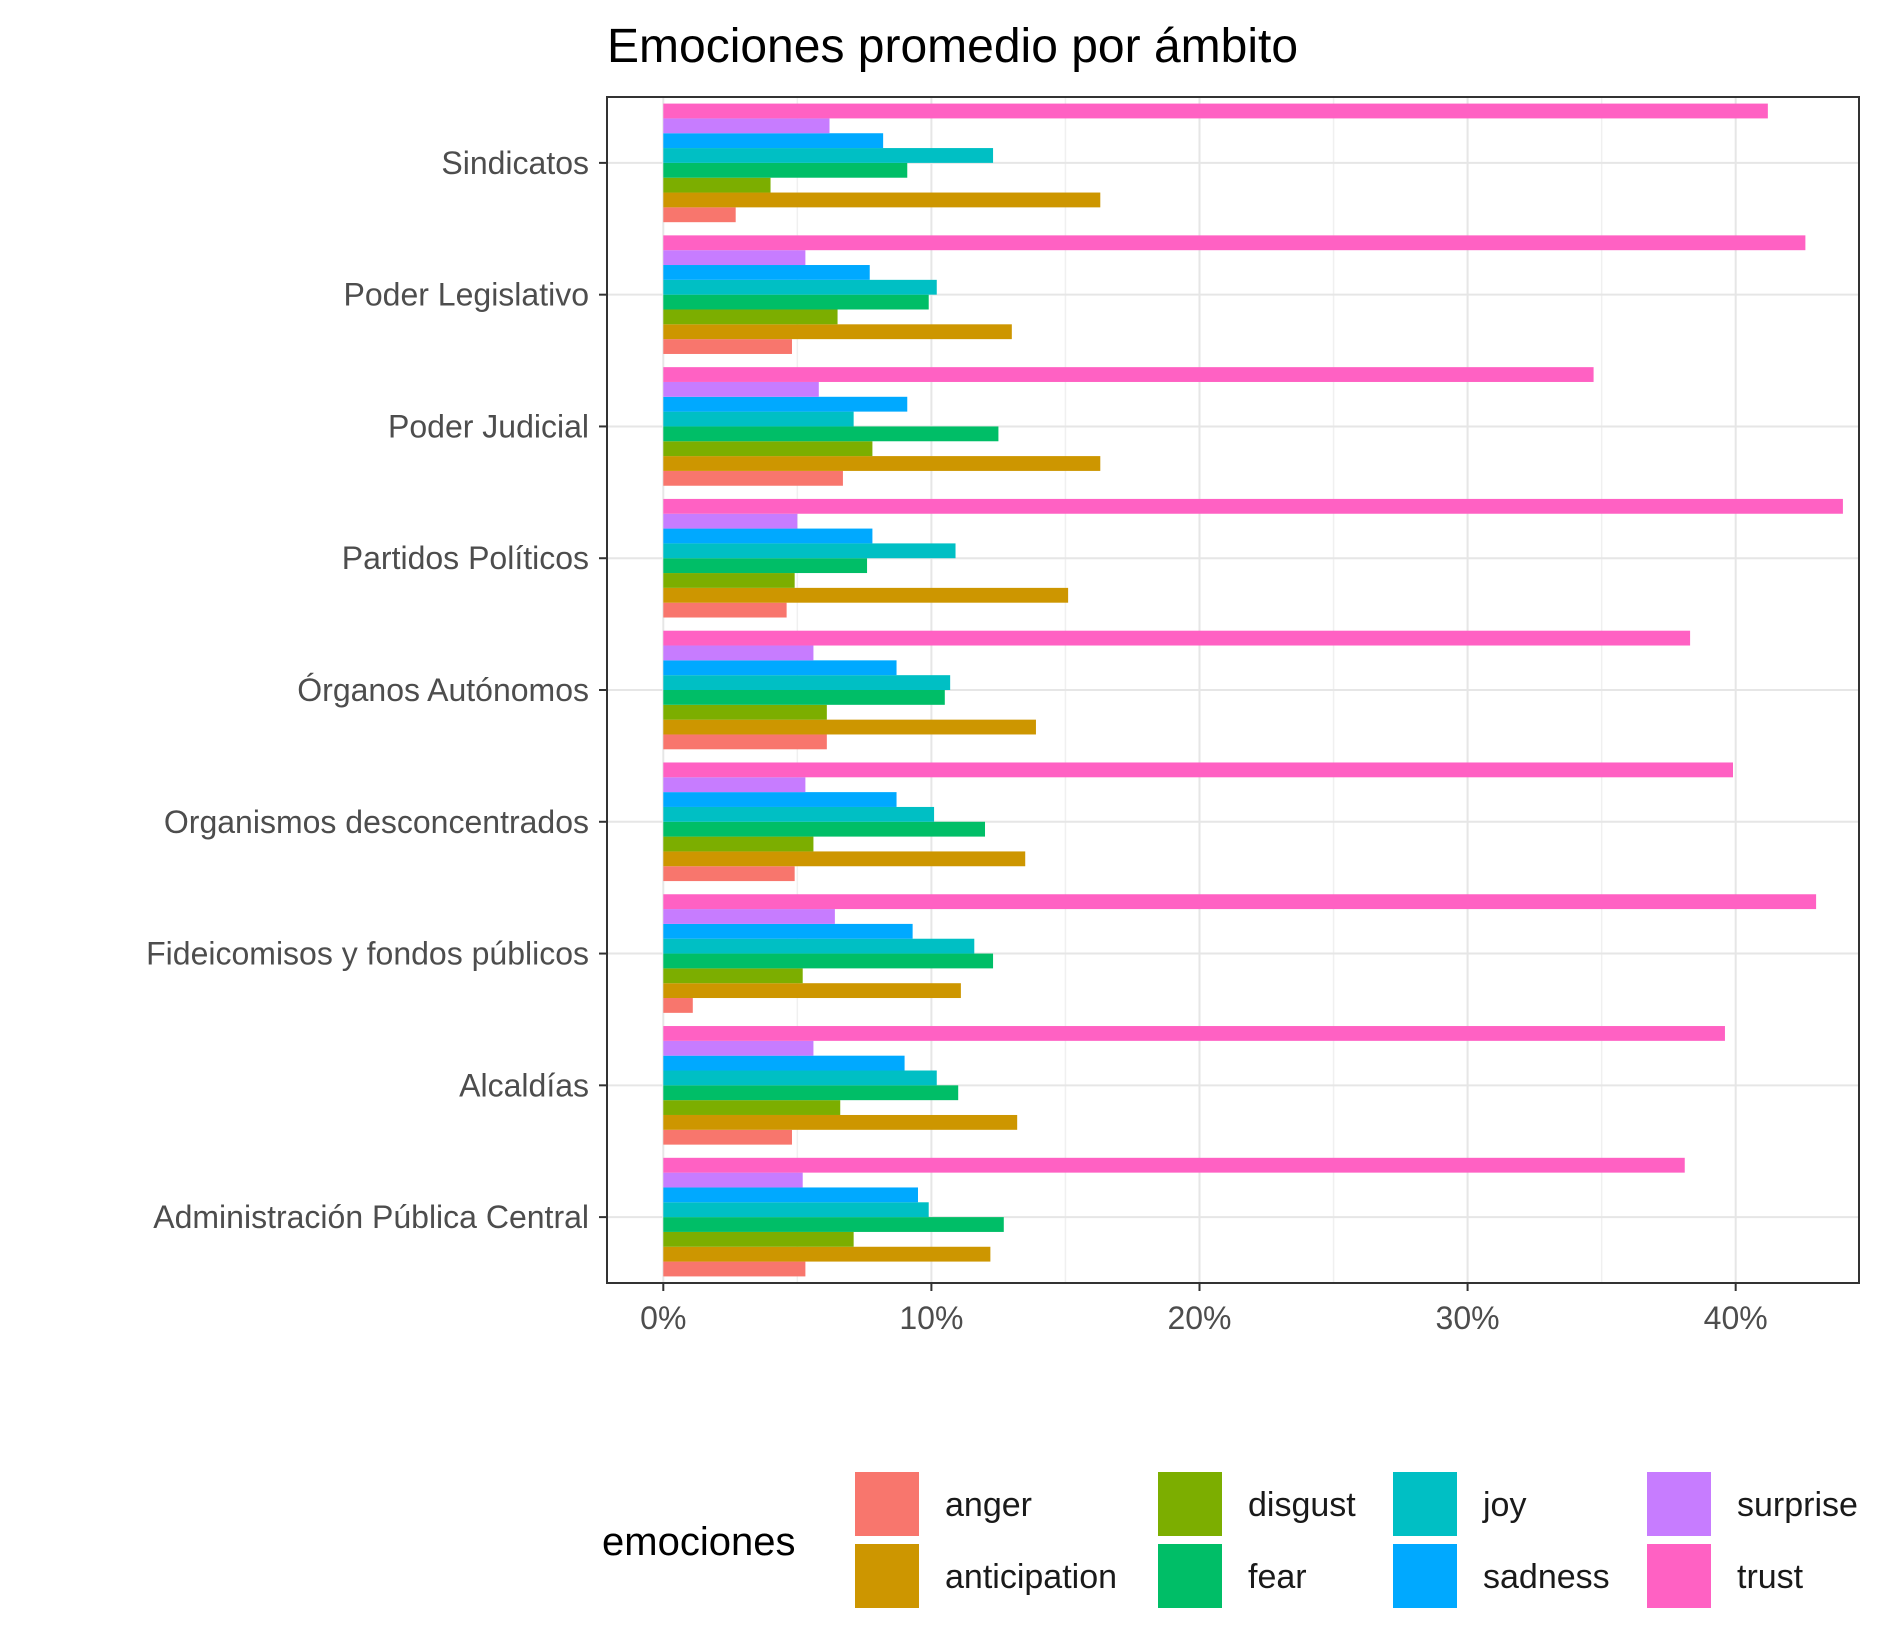  I want to click on legend-key-joy, so click(1425, 1504).